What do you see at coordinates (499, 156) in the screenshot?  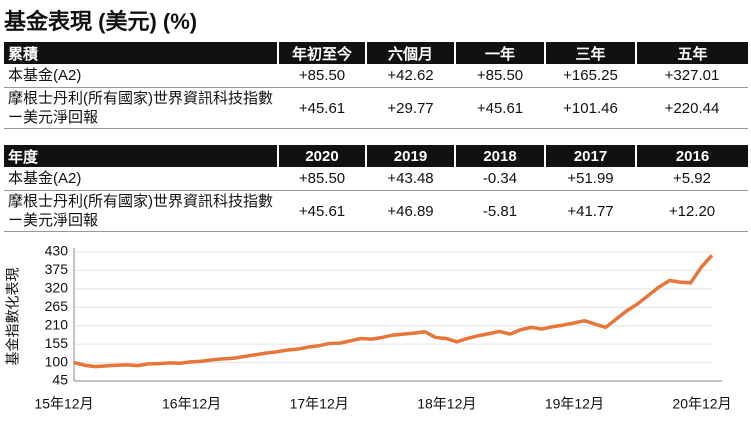 I see `header-cell: 2018` at bounding box center [499, 156].